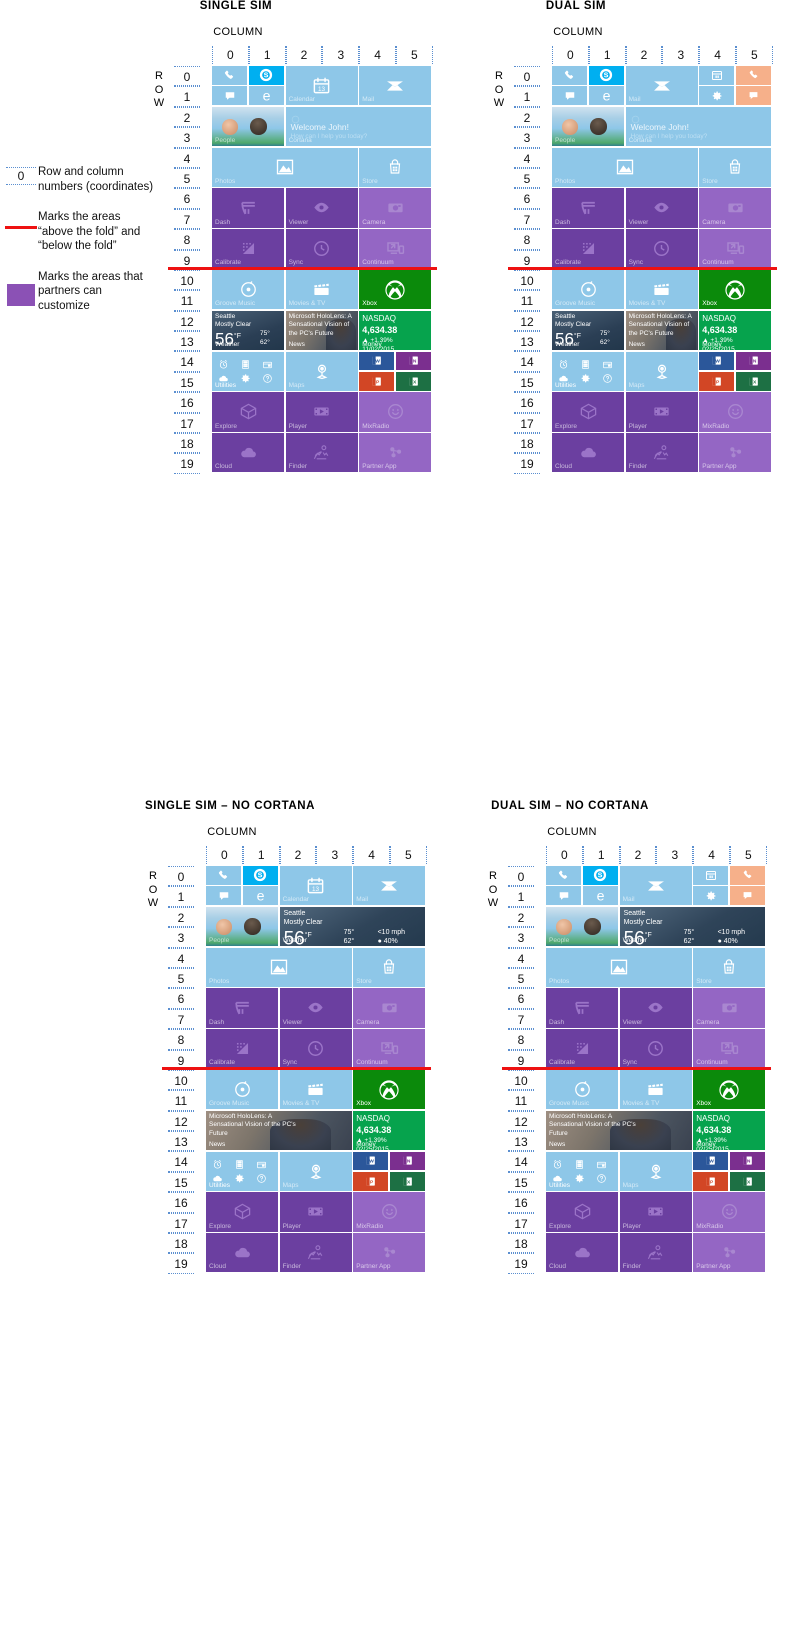 Image resolution: width=796 pixels, height=1646 pixels. Describe the element at coordinates (395, 330) in the screenshot. I see `money-tile: Money NASDAQ 4,634.38 ▲ +1.39% 11/02/2015` at that location.